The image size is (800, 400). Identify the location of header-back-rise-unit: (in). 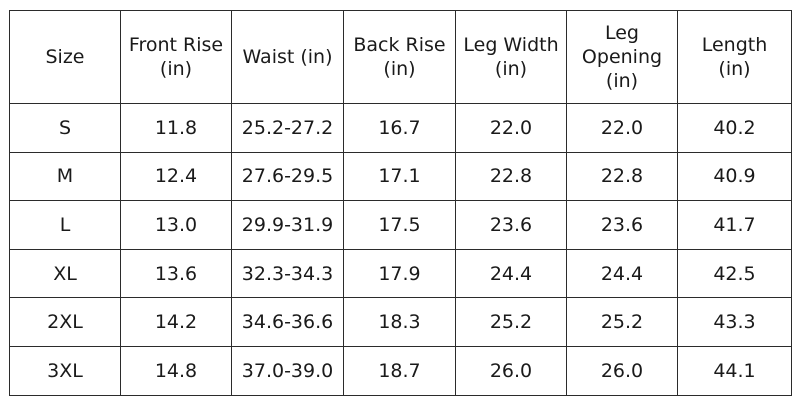
(399, 69).